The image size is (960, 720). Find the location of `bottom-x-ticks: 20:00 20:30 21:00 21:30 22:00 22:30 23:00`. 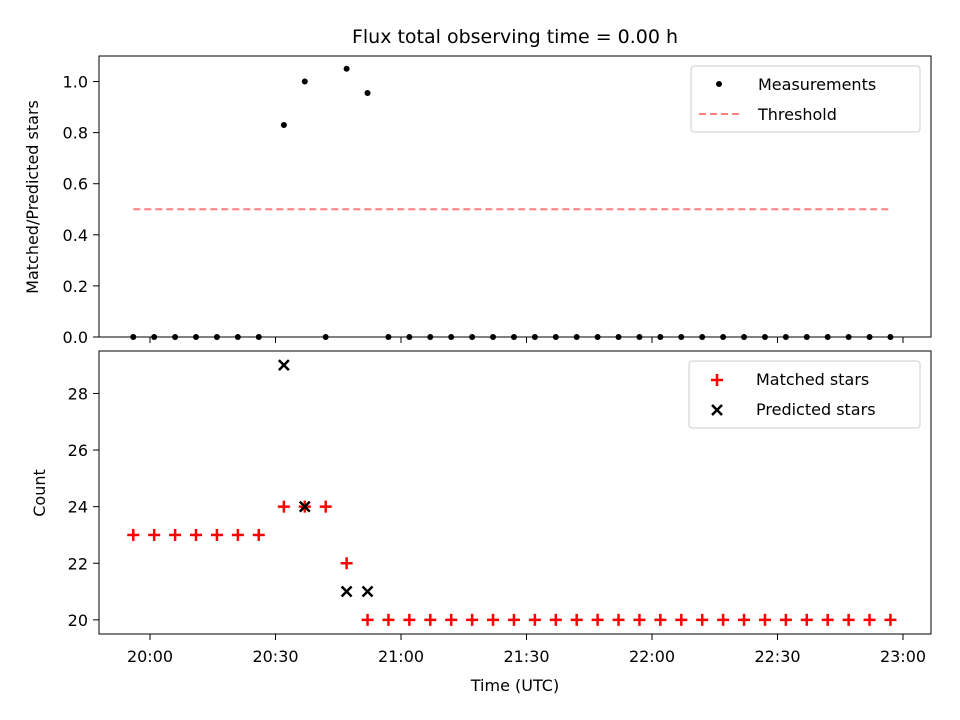

bottom-x-ticks: 20:00 20:30 21:00 21:30 22:00 22:30 23:00 is located at coordinates (526, 650).